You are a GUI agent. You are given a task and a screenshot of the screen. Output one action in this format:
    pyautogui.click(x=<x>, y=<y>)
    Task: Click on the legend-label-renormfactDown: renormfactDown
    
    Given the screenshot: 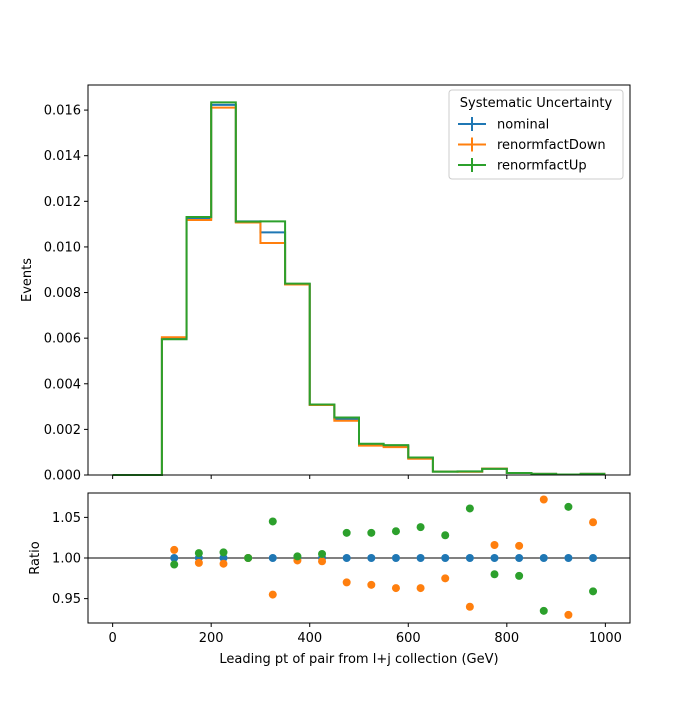 What is the action you would take?
    pyautogui.click(x=551, y=145)
    